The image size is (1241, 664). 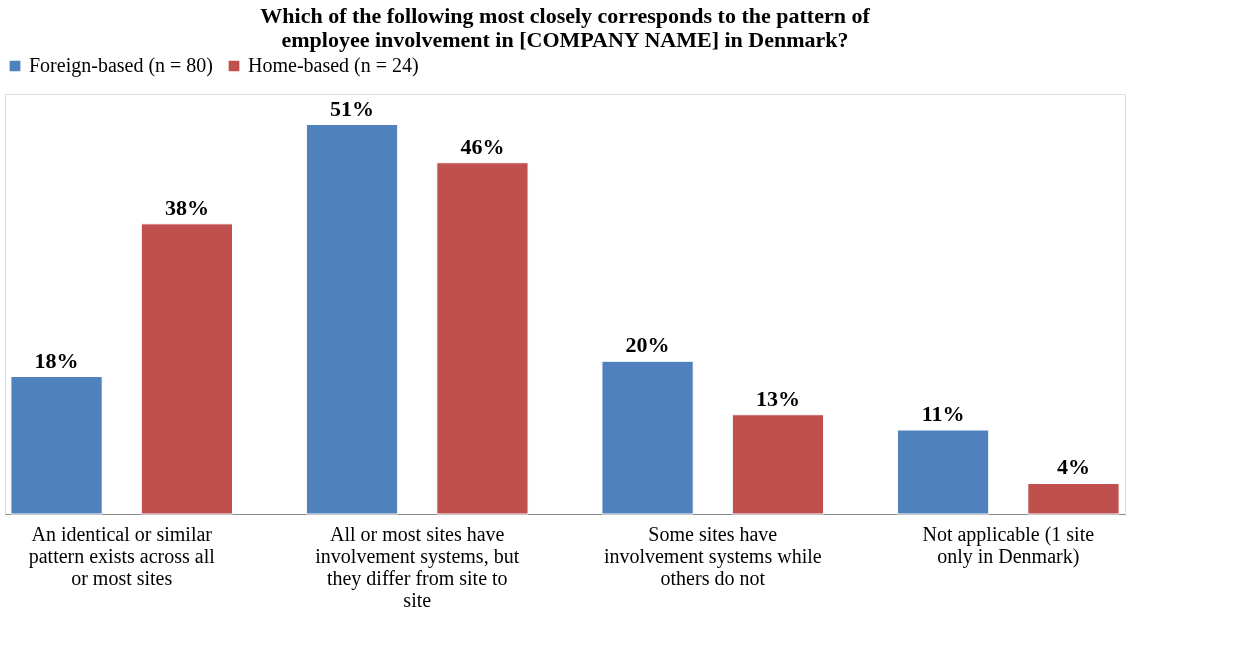 I want to click on x-tick-label: Some sites have involvement systems while others do not, so click(x=712, y=555).